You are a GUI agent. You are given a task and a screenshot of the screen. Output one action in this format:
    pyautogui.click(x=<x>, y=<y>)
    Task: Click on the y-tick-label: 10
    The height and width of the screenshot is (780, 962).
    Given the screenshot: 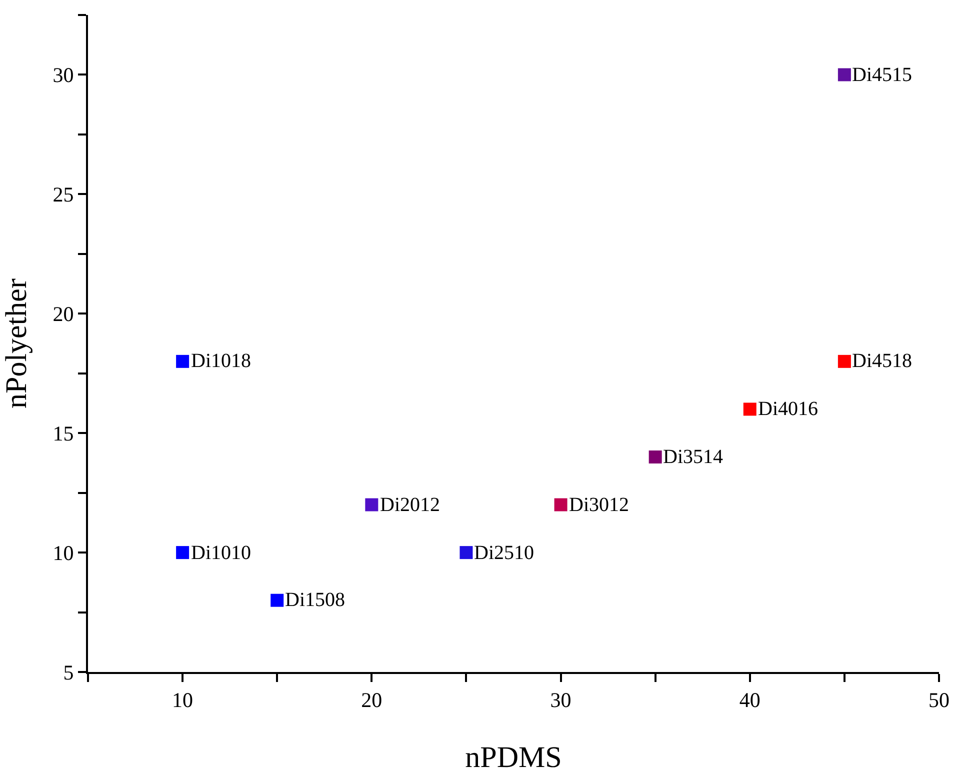 What is the action you would take?
    pyautogui.click(x=63, y=552)
    